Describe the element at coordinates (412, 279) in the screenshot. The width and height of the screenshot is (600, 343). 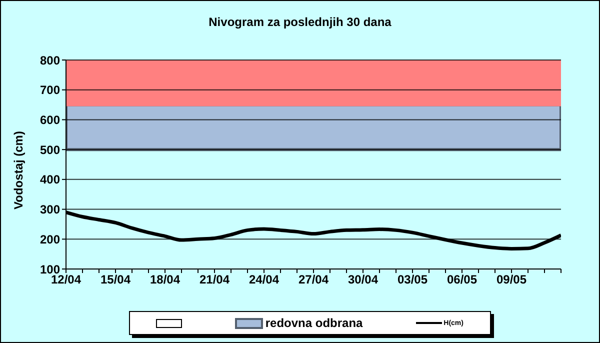
I see `x-tick-label: 03/05` at that location.